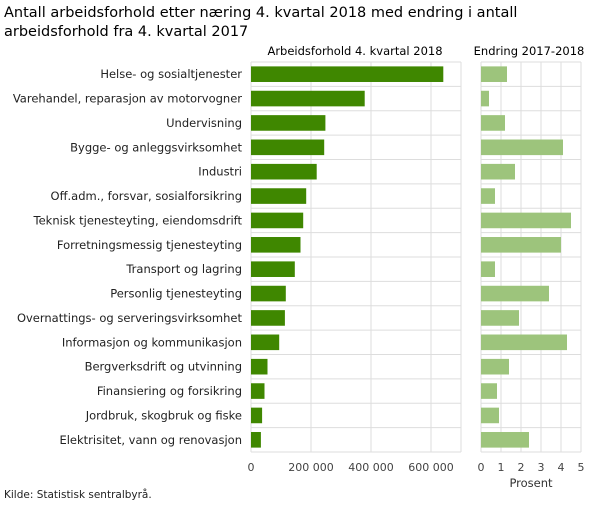 The image size is (610, 510). I want to click on tick-label: 5, so click(581, 467).